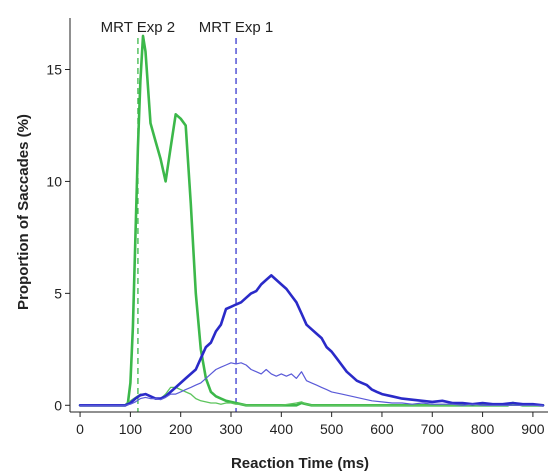 This screenshot has height=474, width=559. Describe the element at coordinates (80, 429) in the screenshot. I see `x-tick-label: 0` at that location.